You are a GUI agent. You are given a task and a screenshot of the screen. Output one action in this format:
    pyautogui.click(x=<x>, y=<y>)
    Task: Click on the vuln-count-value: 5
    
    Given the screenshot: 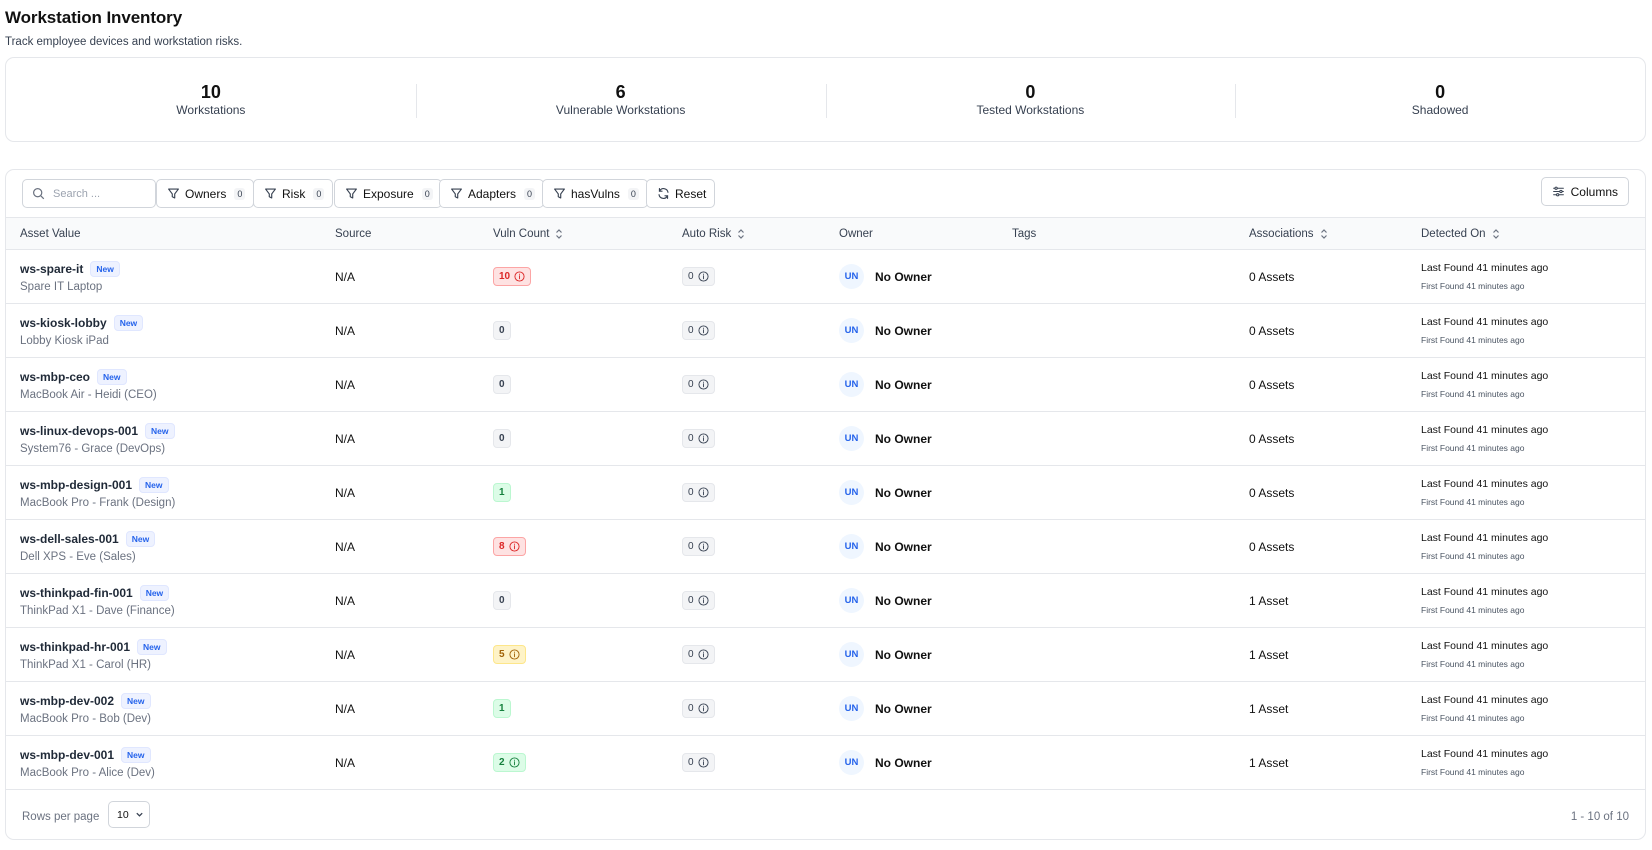 What is the action you would take?
    pyautogui.click(x=502, y=654)
    